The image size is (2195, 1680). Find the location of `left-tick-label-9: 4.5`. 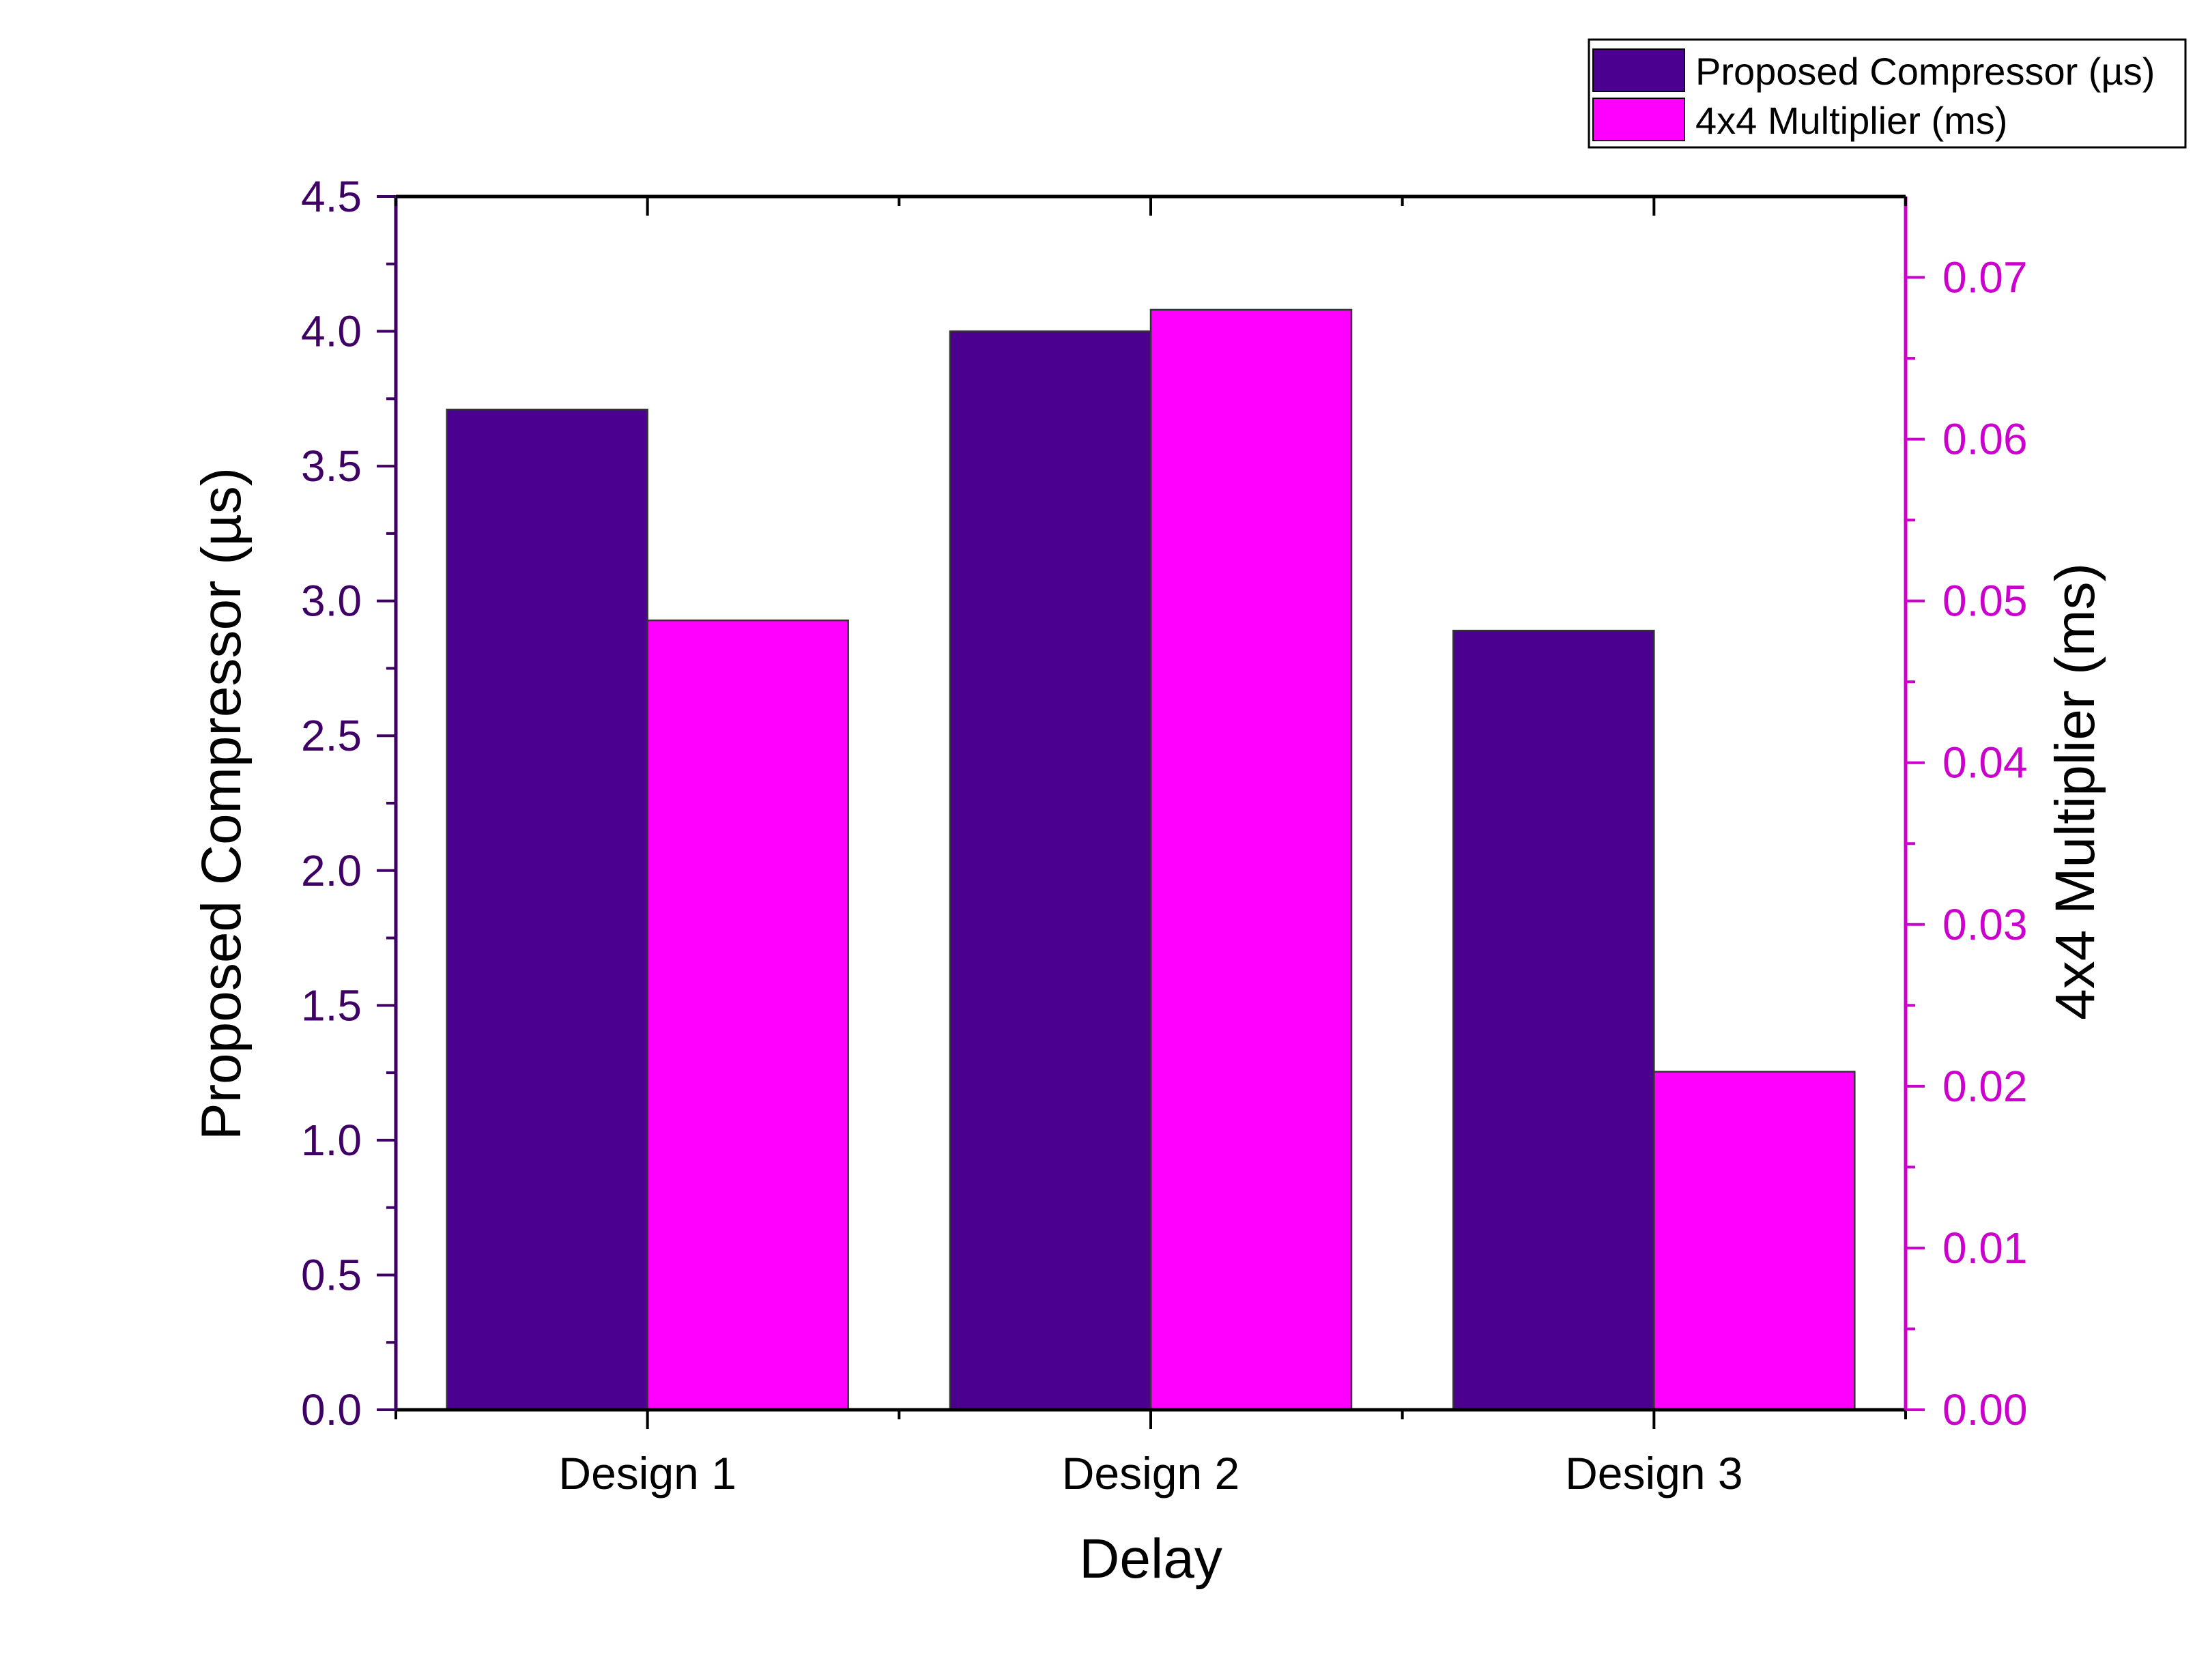

left-tick-label-9: 4.5 is located at coordinates (332, 196).